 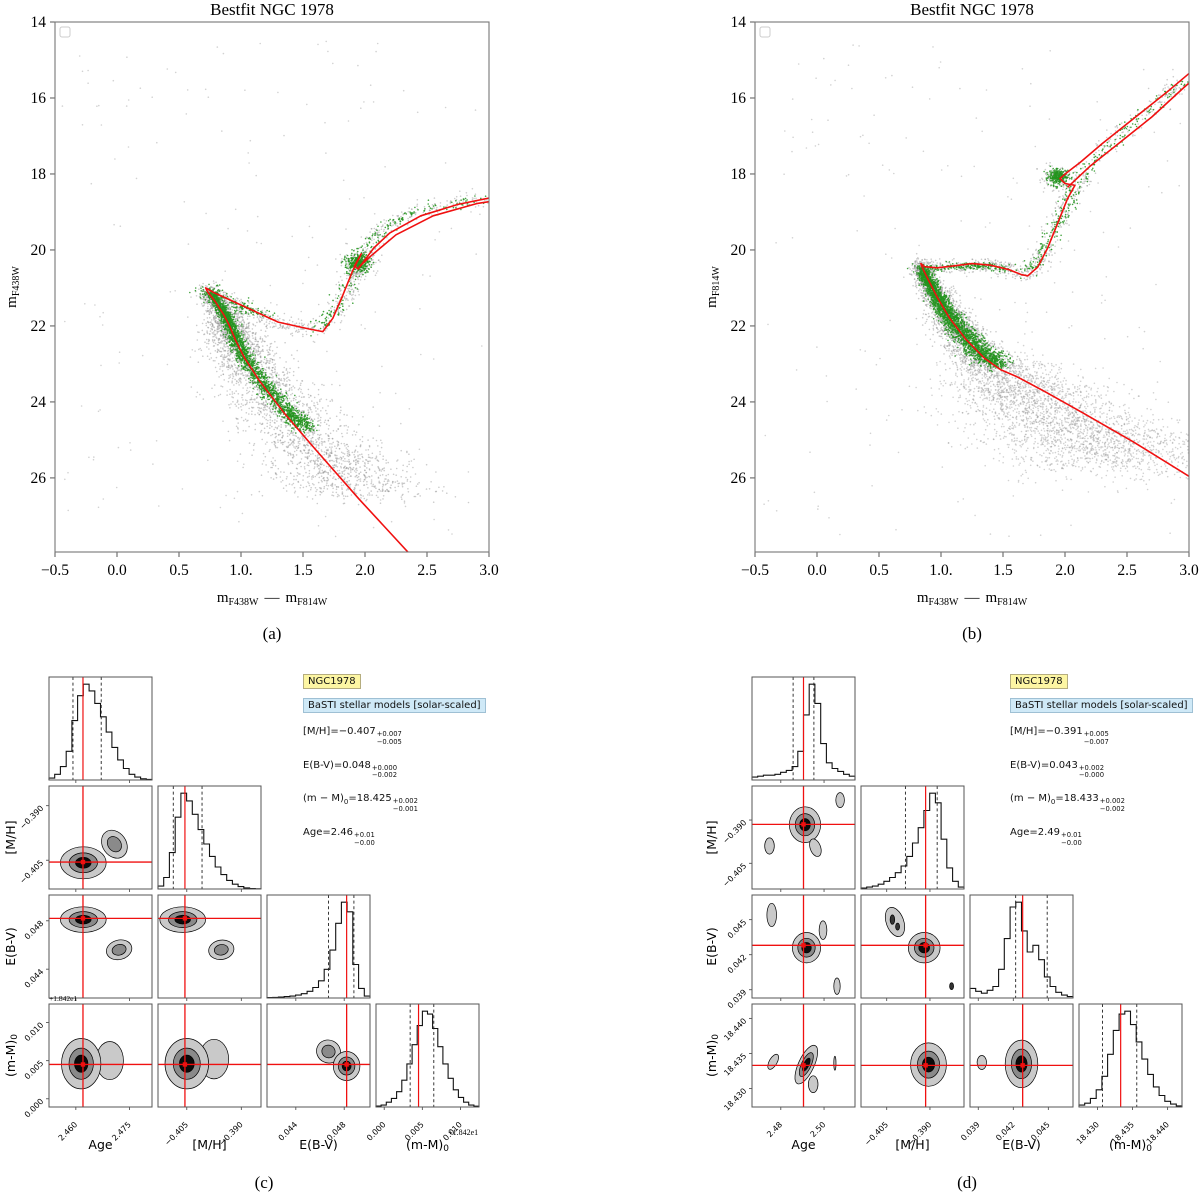 I want to click on x-tick-label: 0.000, so click(x=376, y=1131).